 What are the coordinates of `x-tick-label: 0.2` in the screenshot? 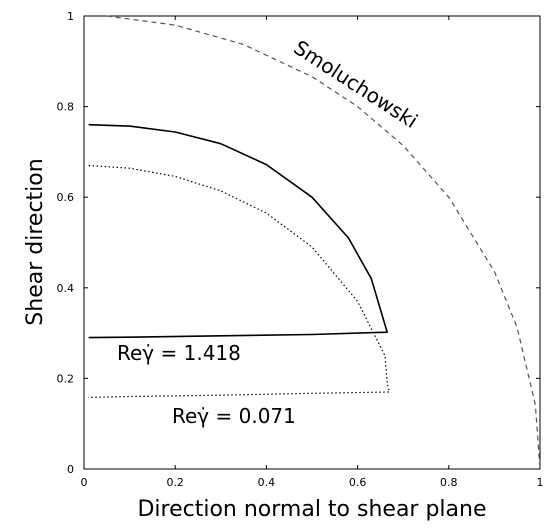 It's located at (175, 482).